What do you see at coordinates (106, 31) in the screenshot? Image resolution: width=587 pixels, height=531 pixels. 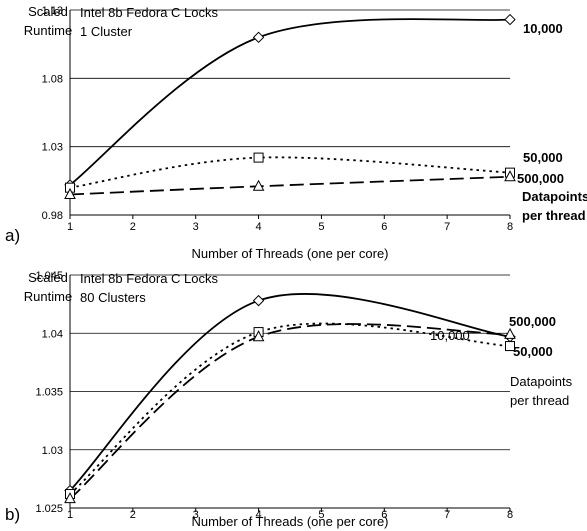 I see `chart-annotation: 1 Cluster` at bounding box center [106, 31].